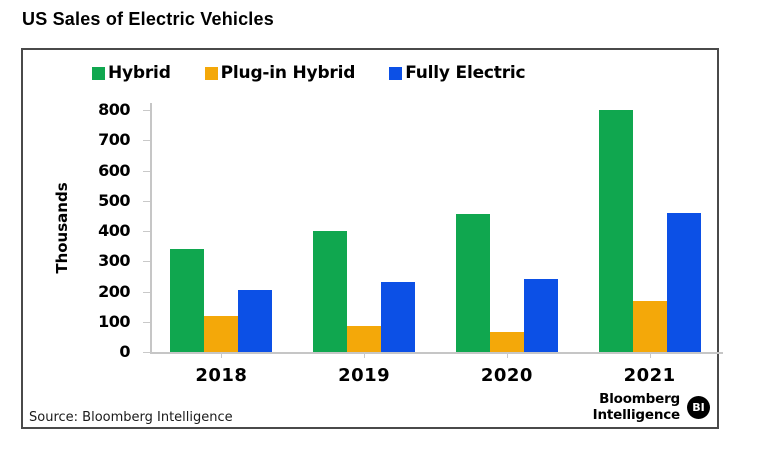 This screenshot has width=768, height=456. What do you see at coordinates (139, 73) in the screenshot?
I see `legend-label-hybrid: Hybrid` at bounding box center [139, 73].